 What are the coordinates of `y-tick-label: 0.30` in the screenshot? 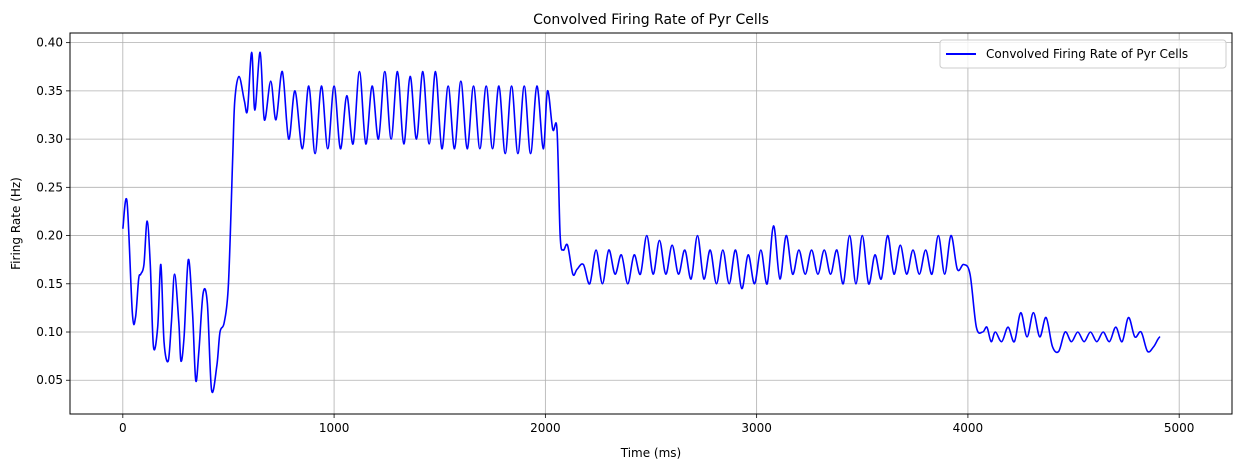 It's located at (49, 139).